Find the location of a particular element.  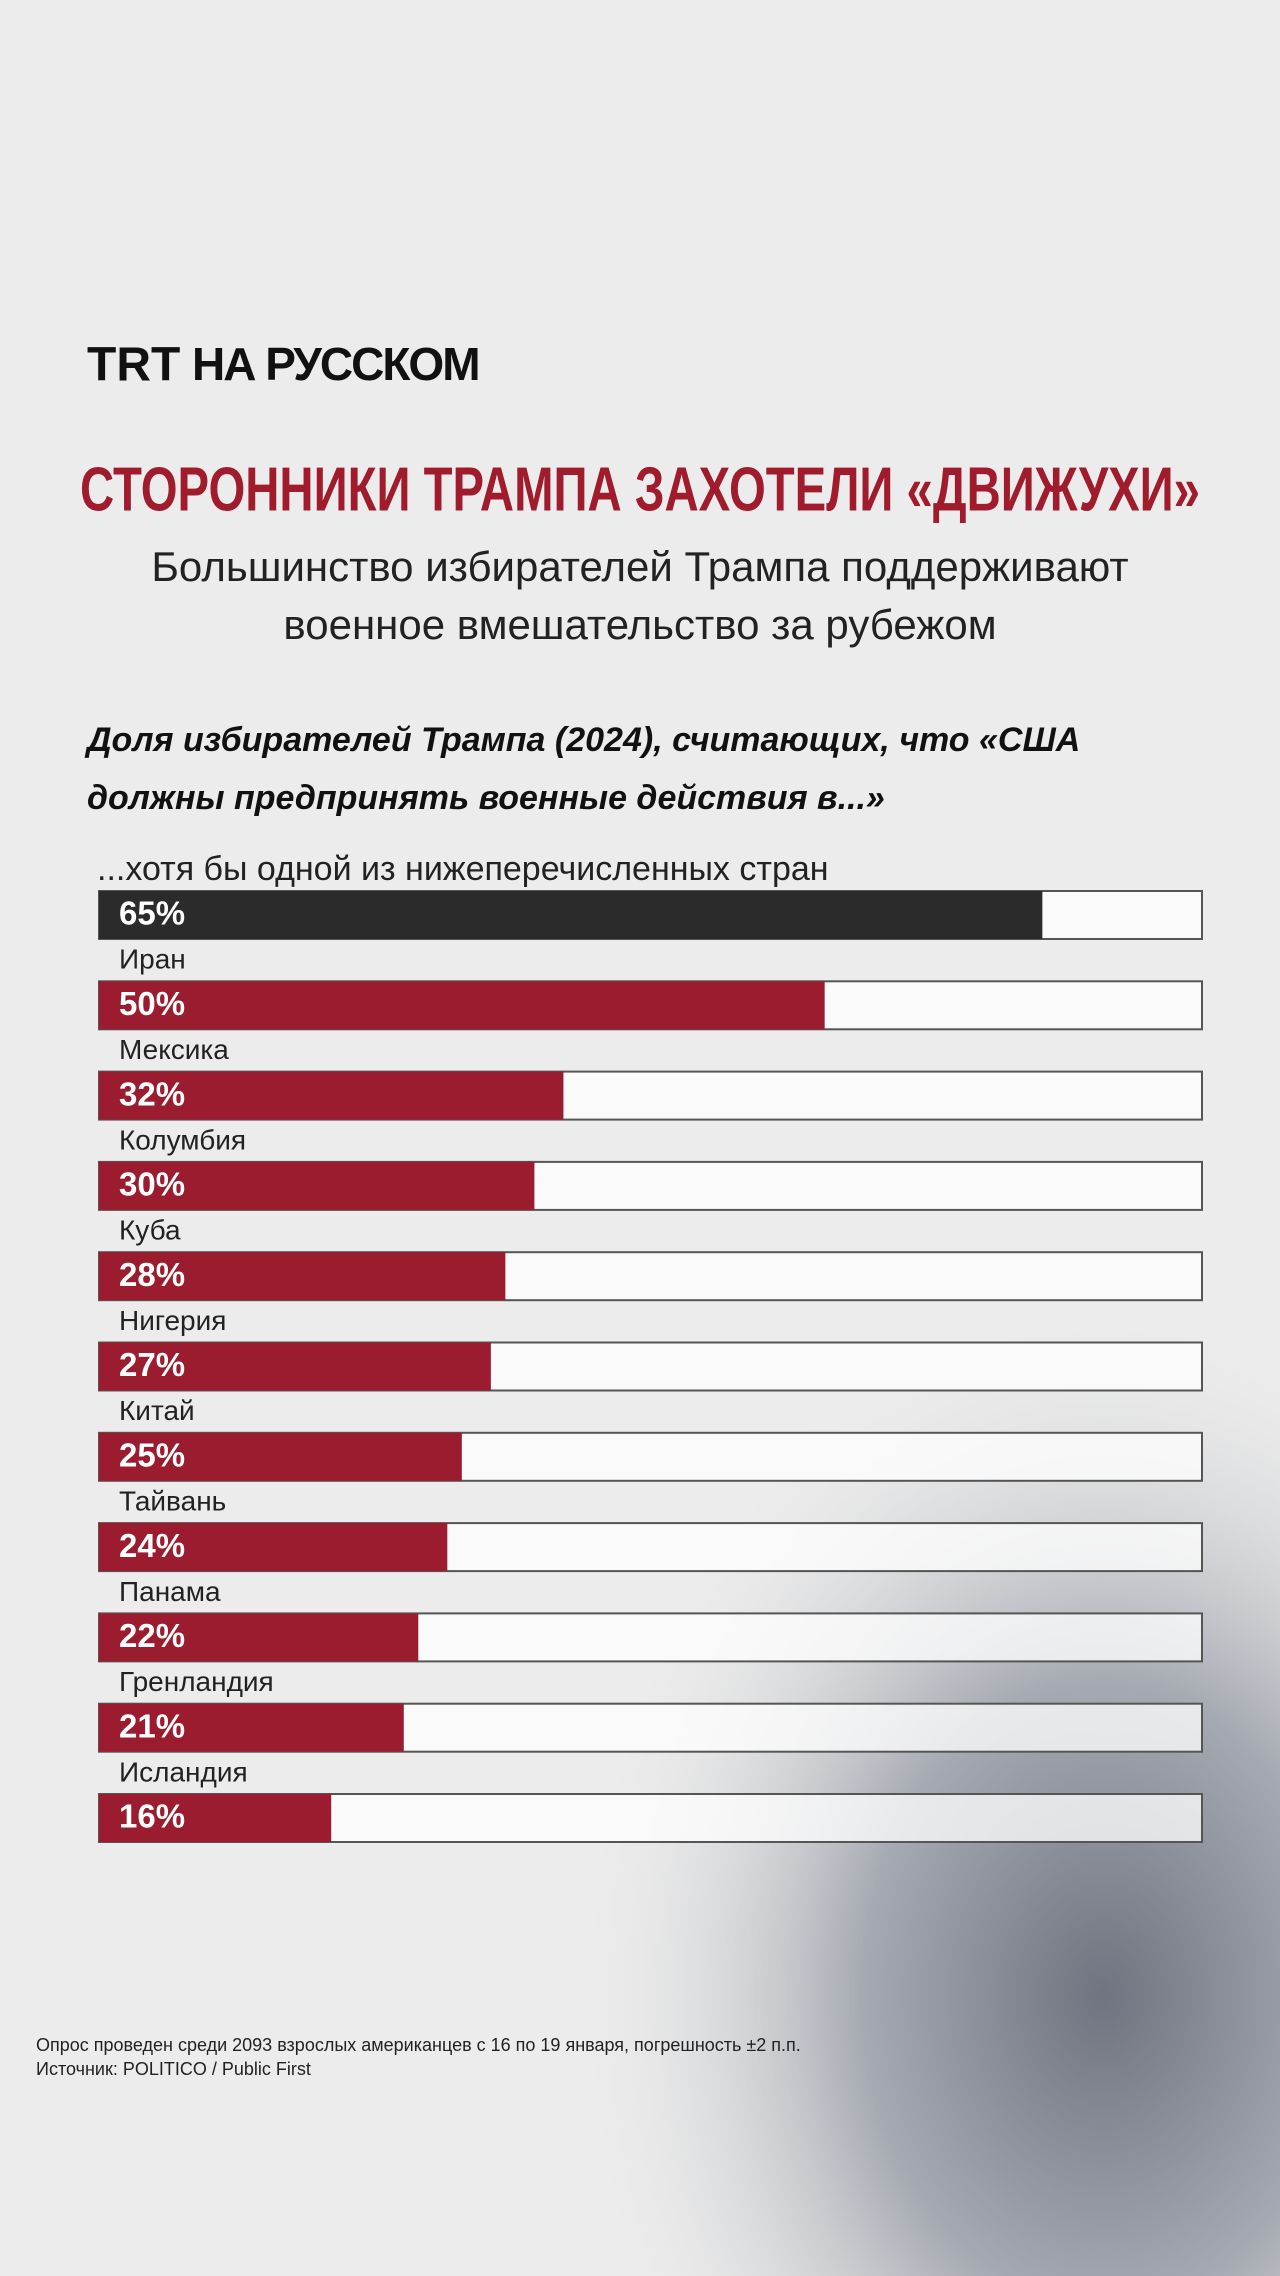

value-label: 25% is located at coordinates (152, 1455).